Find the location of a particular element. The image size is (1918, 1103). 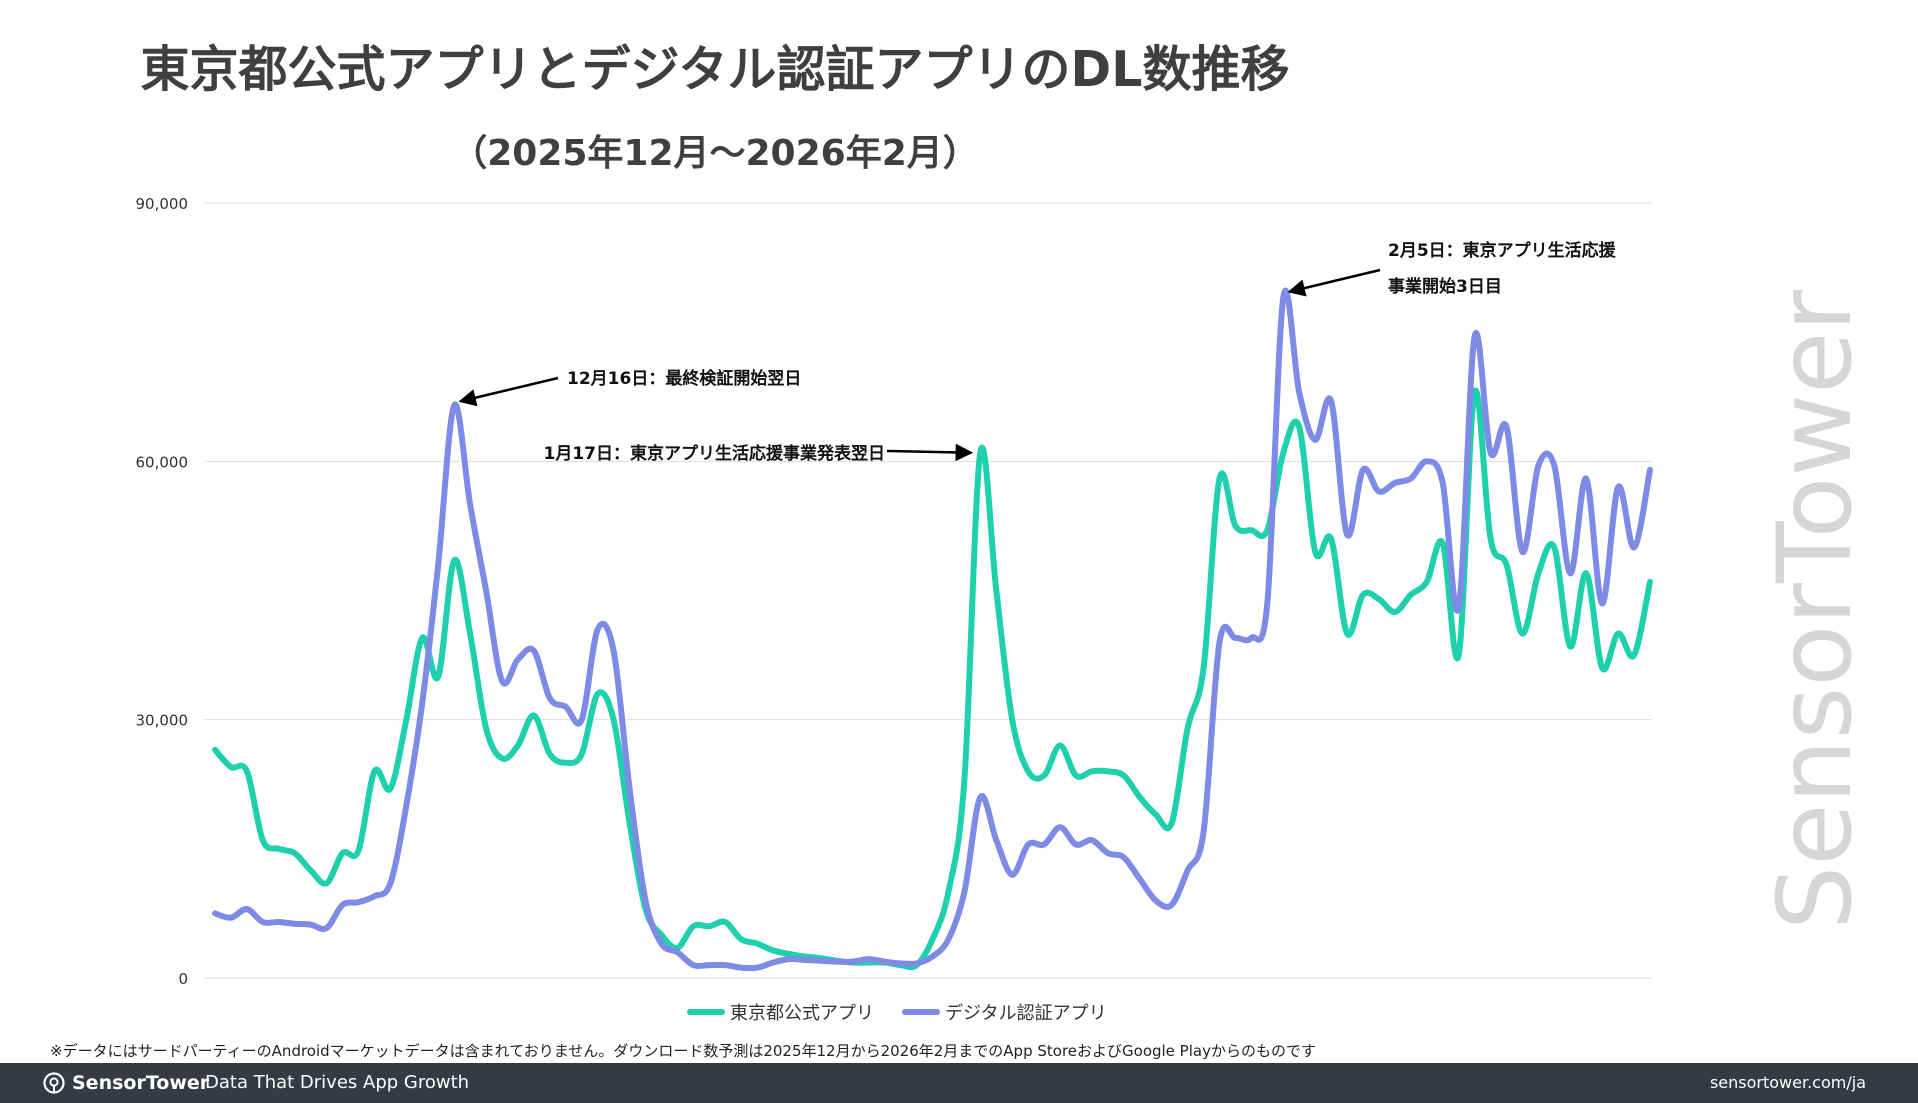

annotation-label: 12月16日：最終検証開始翌日 is located at coordinates (684, 378).